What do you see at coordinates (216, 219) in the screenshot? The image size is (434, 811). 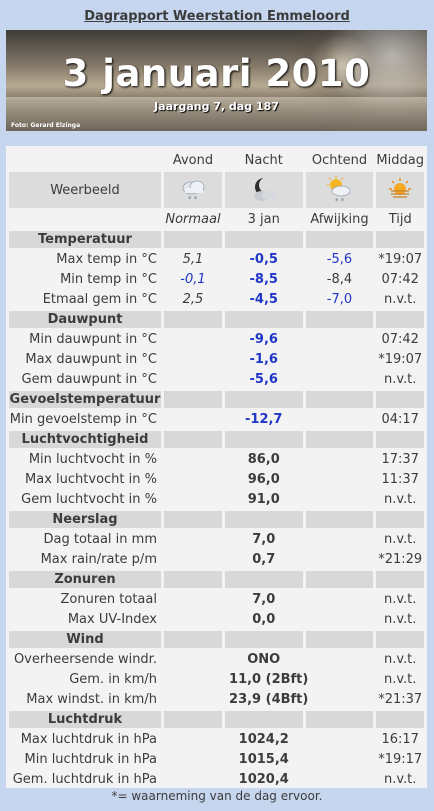 I see `subheader-row: Normaal 3 jan Afwijking Tijd` at bounding box center [216, 219].